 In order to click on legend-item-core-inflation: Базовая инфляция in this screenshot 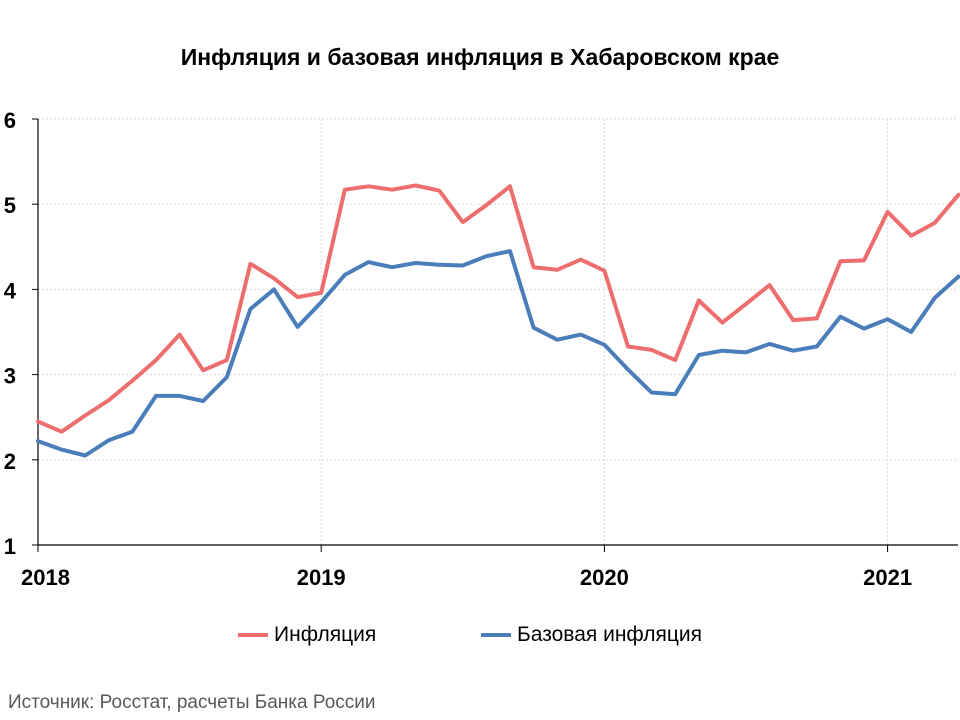, I will do `click(591, 635)`.